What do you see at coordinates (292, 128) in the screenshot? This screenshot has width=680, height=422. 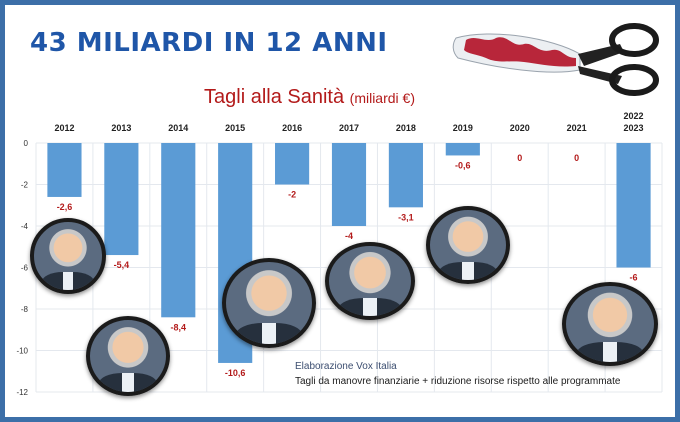 I see `x-tick-label: 2016` at bounding box center [292, 128].